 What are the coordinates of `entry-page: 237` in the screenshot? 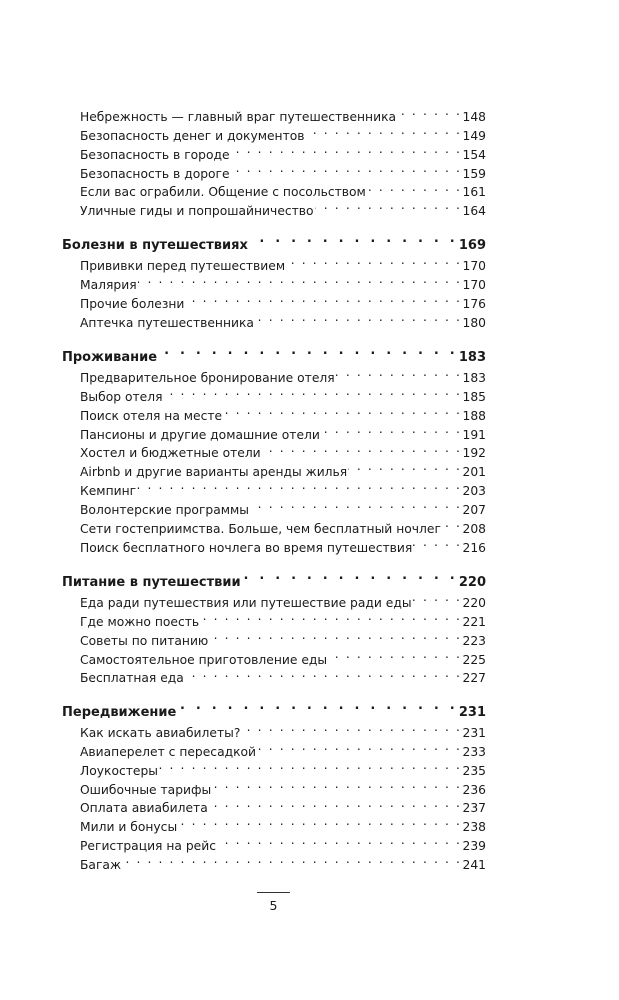 It's located at (474, 808).